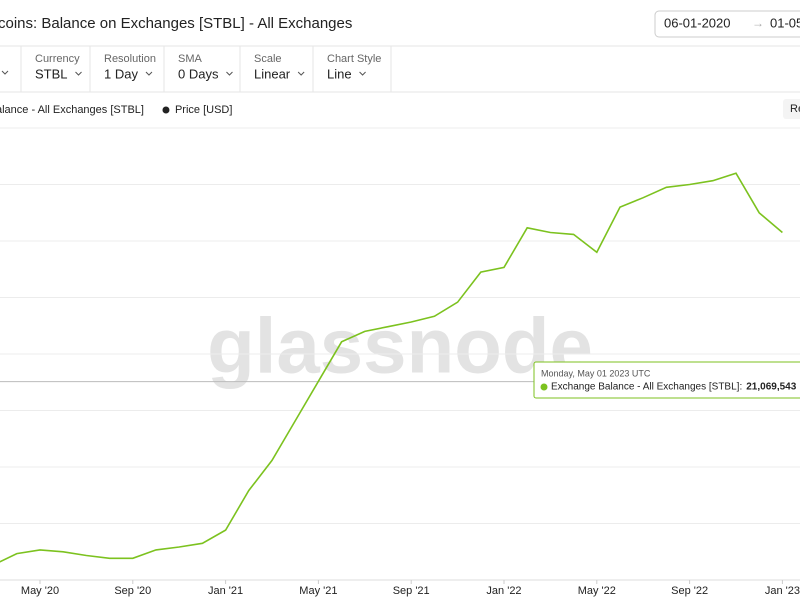 The image size is (800, 600). Describe the element at coordinates (130, 59) in the screenshot. I see `toolbar-label: Resolution` at that location.